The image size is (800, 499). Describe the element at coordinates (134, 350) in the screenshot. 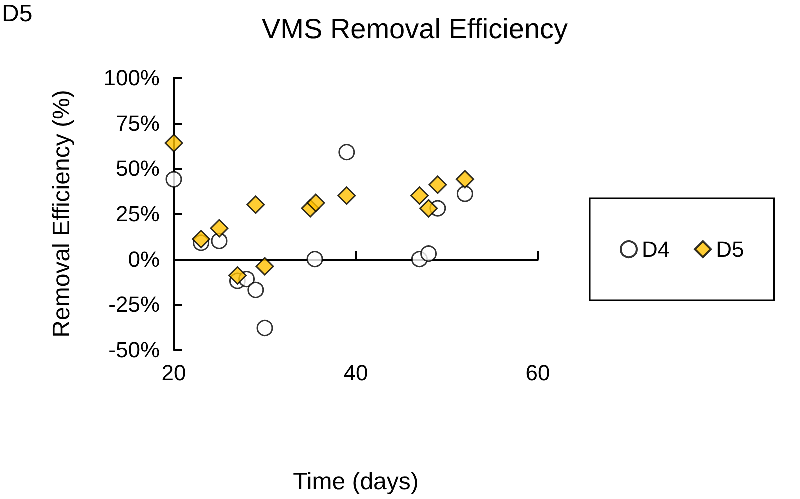

I see `y-tick-label: -50%` at that location.